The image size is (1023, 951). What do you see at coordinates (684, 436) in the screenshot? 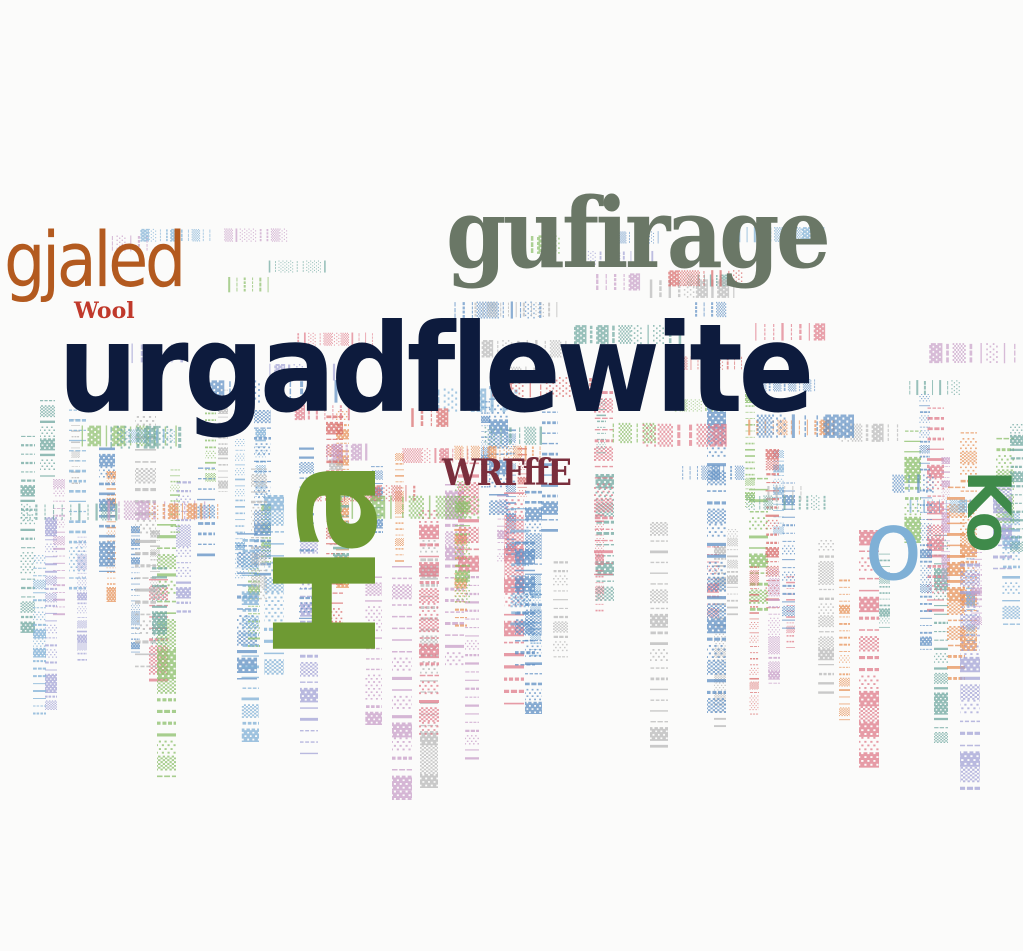
I see `filler-streak: ░▒┇┇▒▓` at bounding box center [684, 436].